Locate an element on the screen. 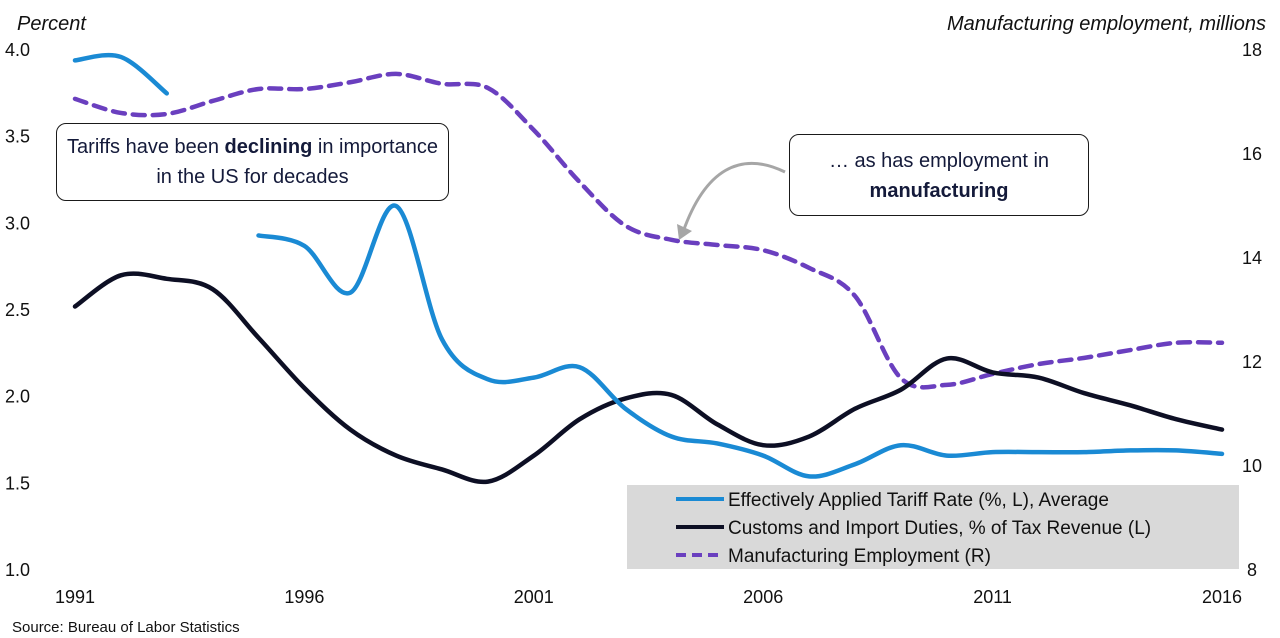  source-note: Source: Bureau of Labor Statistics is located at coordinates (126, 627).